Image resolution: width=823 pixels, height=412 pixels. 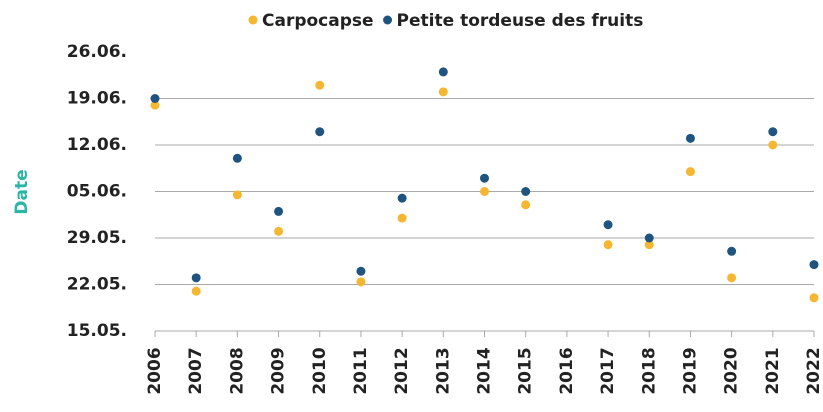 What do you see at coordinates (732, 370) in the screenshot?
I see `x-tick-label: 2020` at bounding box center [732, 370].